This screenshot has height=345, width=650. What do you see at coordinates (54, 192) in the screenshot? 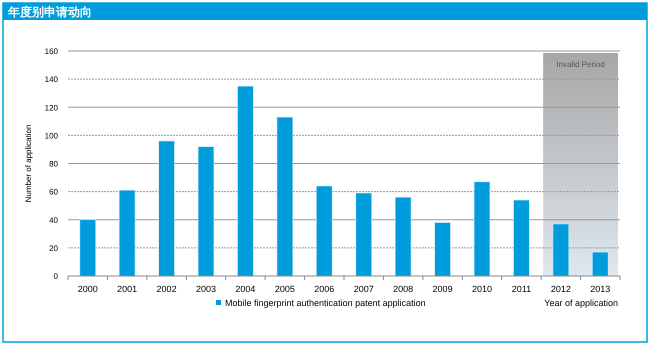
I see `y-tick-label: 60` at bounding box center [54, 192].